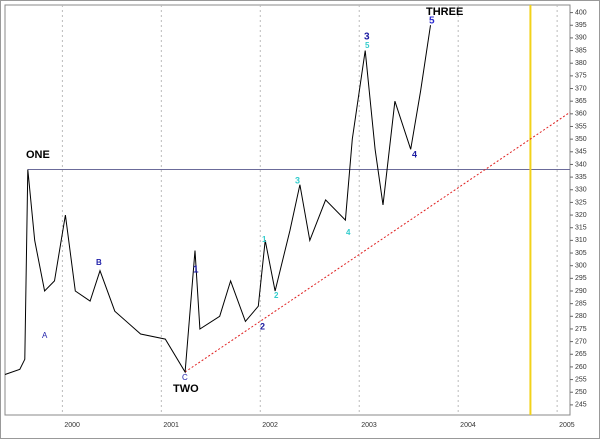  I want to click on x-tick-label: 2005, so click(567, 425).